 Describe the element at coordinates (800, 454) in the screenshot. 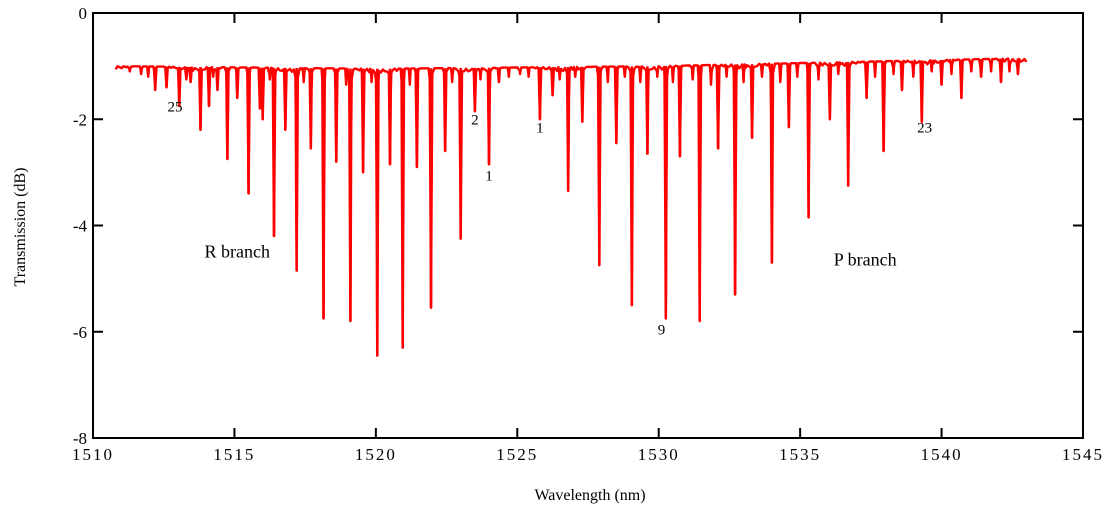

I see `x-tick-label: 1535` at that location.